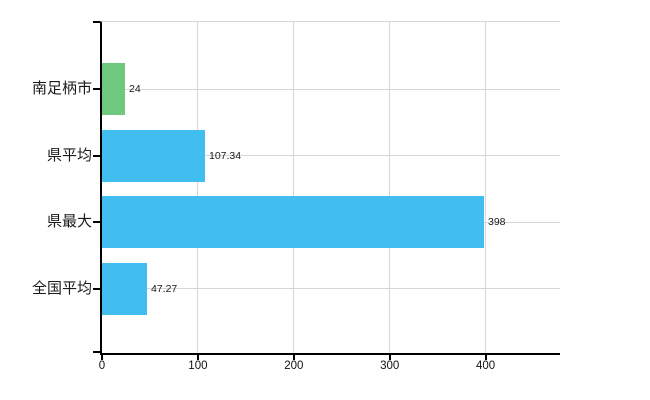  What do you see at coordinates (497, 222) in the screenshot?
I see `value-label: 398` at bounding box center [497, 222].